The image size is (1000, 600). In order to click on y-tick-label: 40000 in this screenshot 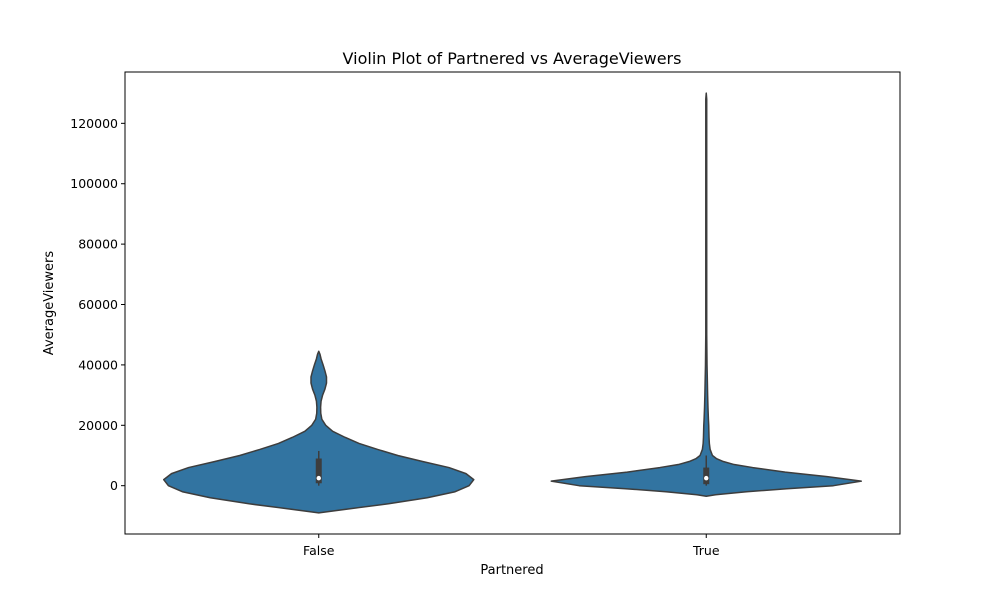, I will do `click(98, 364)`.